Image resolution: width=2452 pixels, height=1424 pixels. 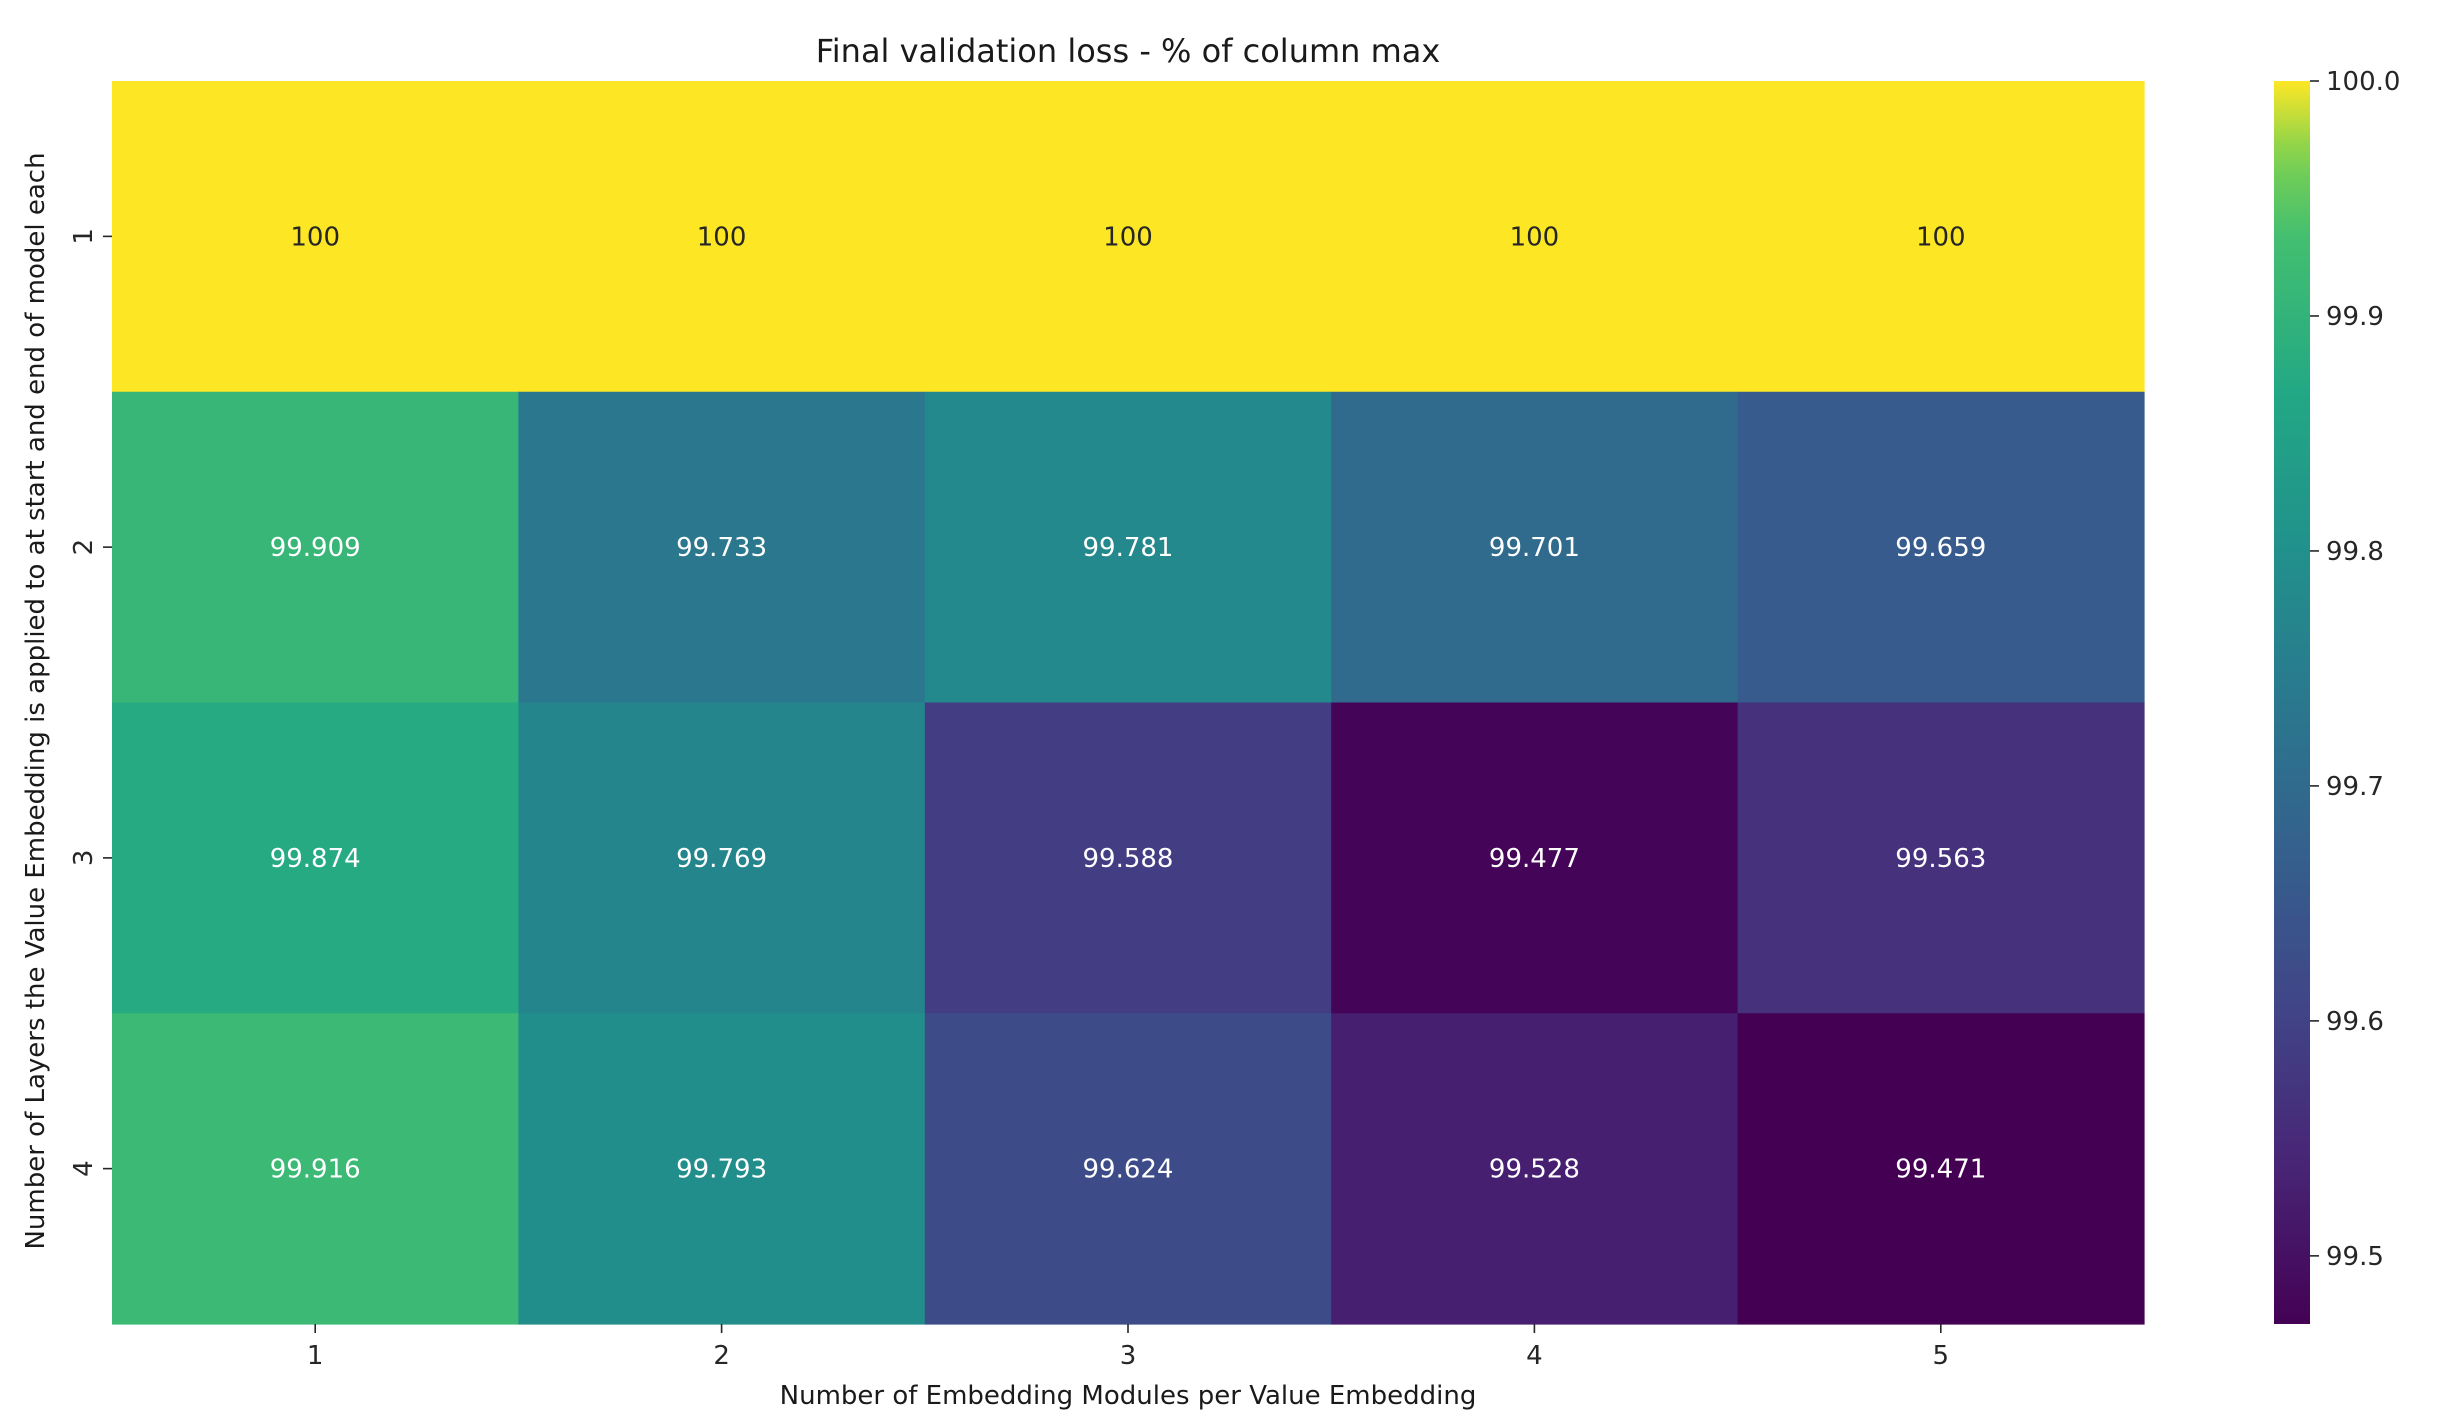 I want to click on x-tick-label: 4, so click(x=1534, y=1356).